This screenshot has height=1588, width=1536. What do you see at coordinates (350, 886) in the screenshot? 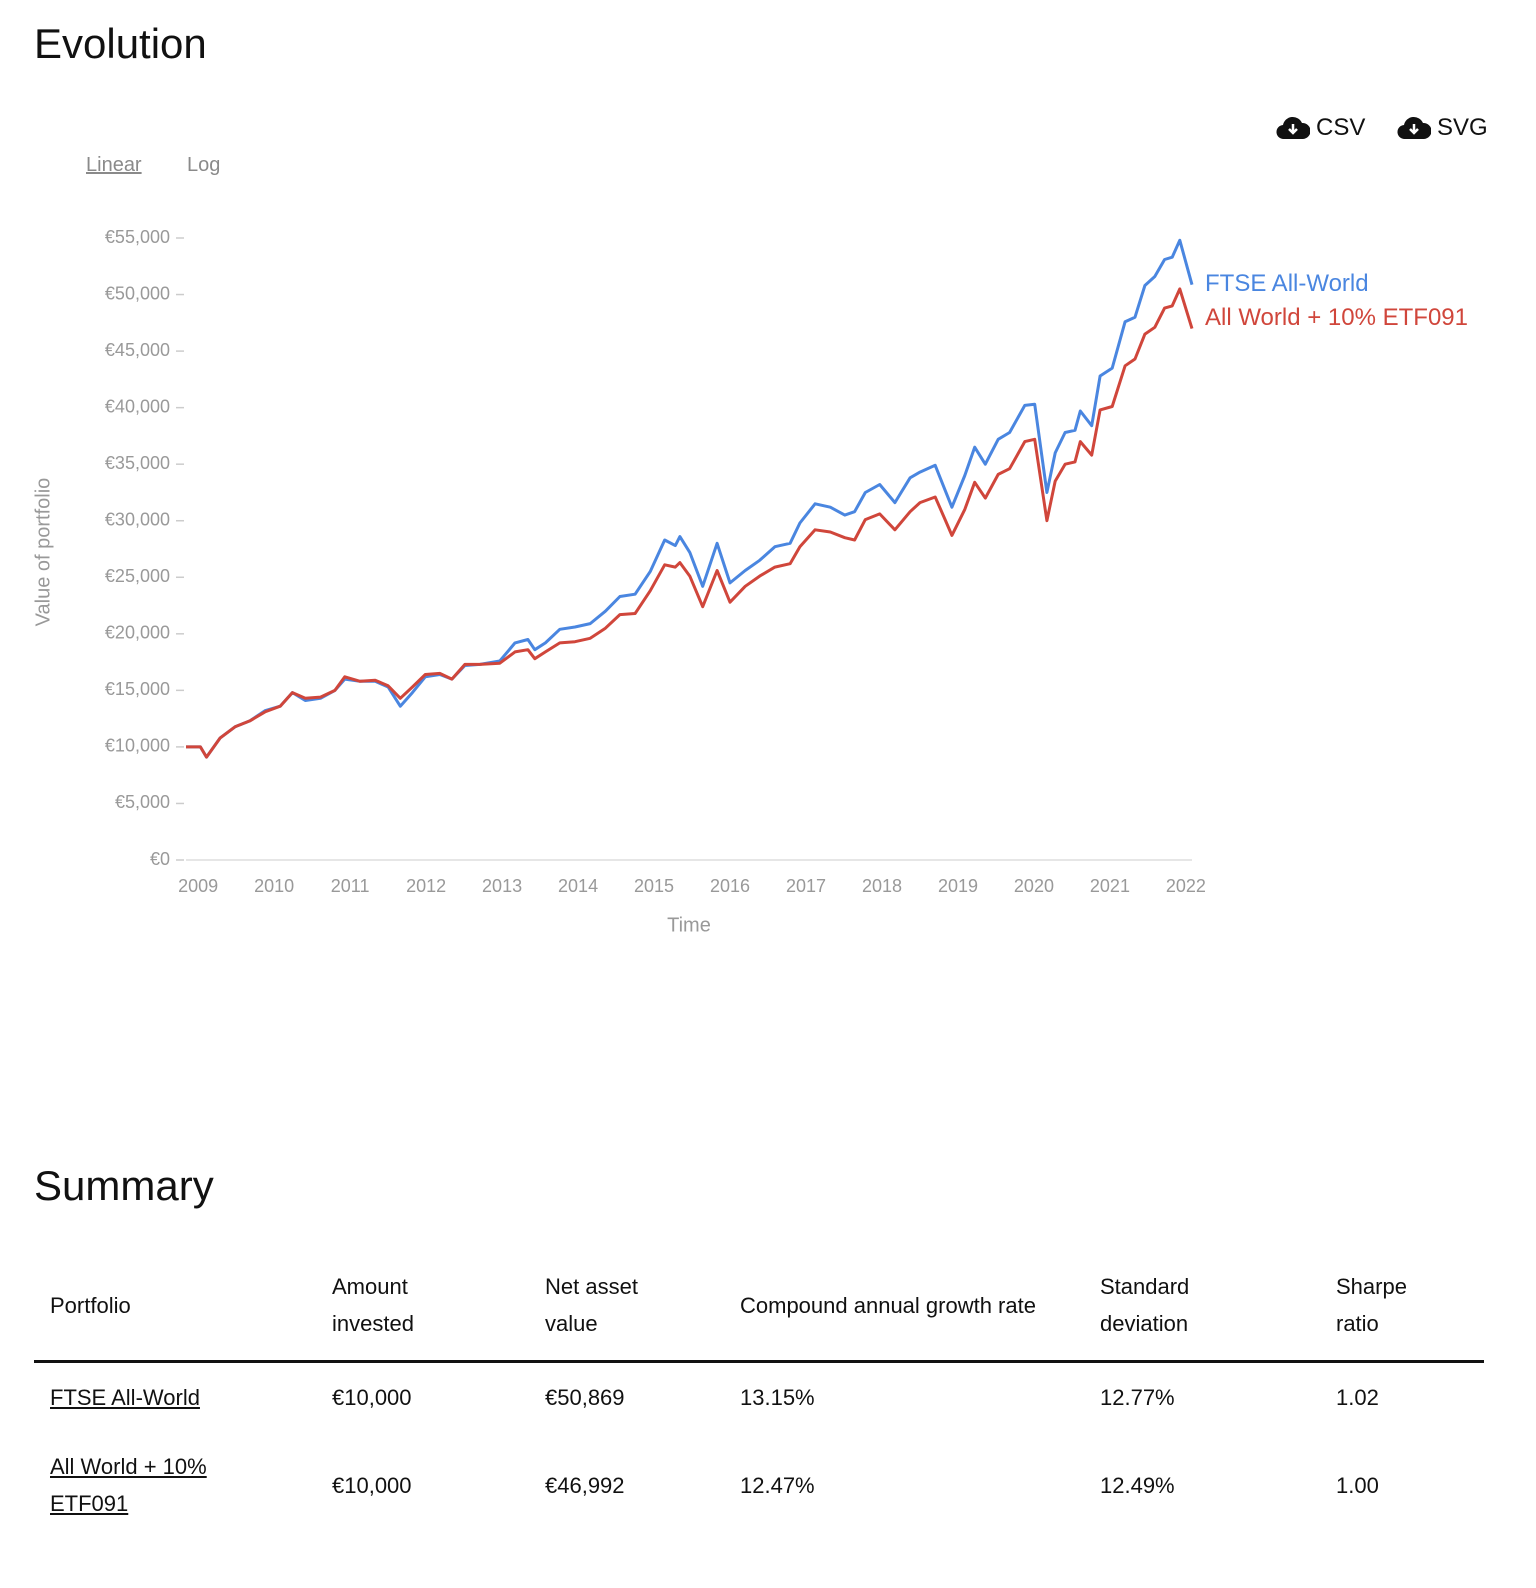
I see `x-tick-label: 2011` at bounding box center [350, 886].